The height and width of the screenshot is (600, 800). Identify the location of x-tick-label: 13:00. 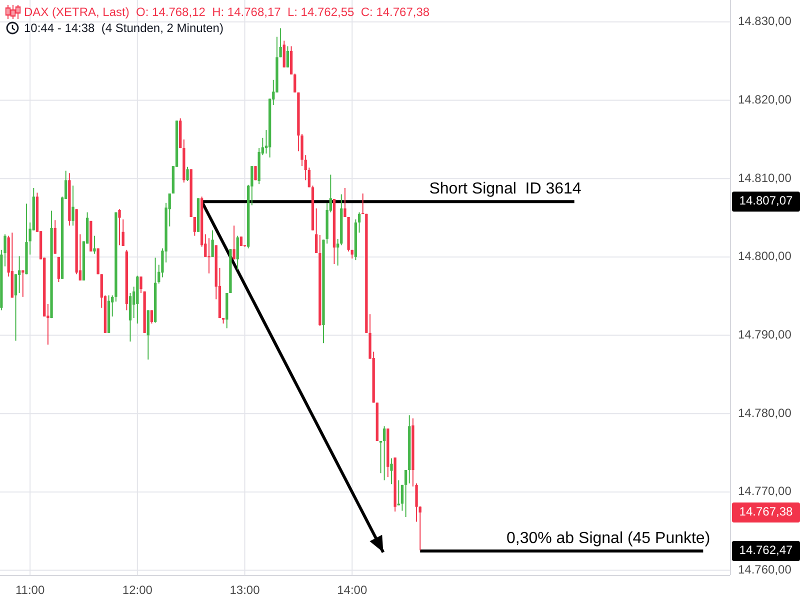
(245, 590).